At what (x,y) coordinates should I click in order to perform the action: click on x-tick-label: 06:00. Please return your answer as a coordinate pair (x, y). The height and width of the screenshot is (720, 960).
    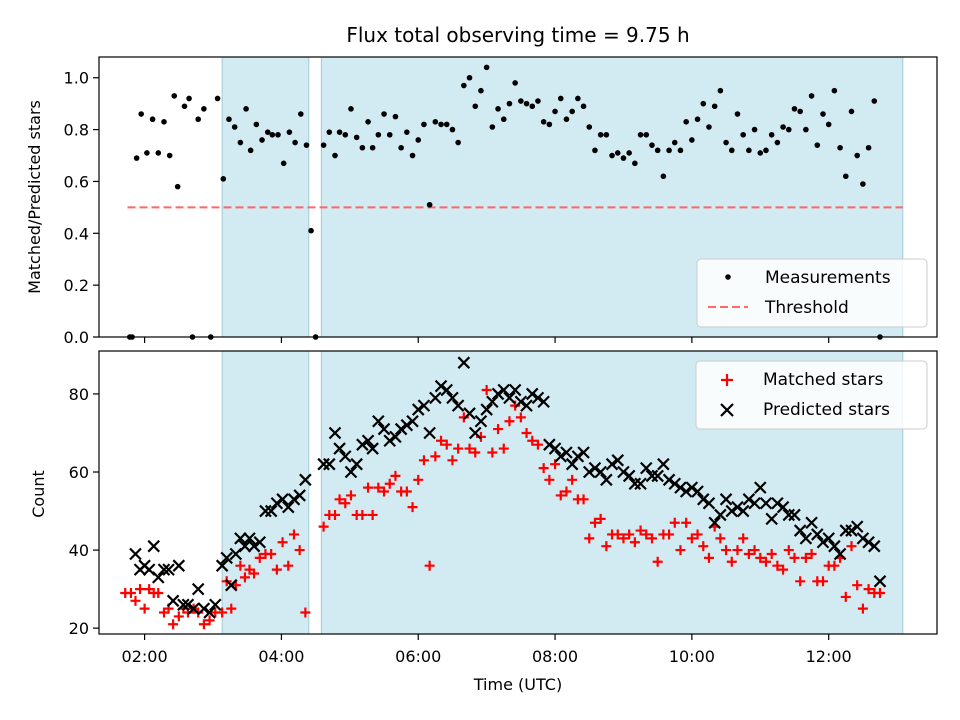
    Looking at the image, I should click on (418, 656).